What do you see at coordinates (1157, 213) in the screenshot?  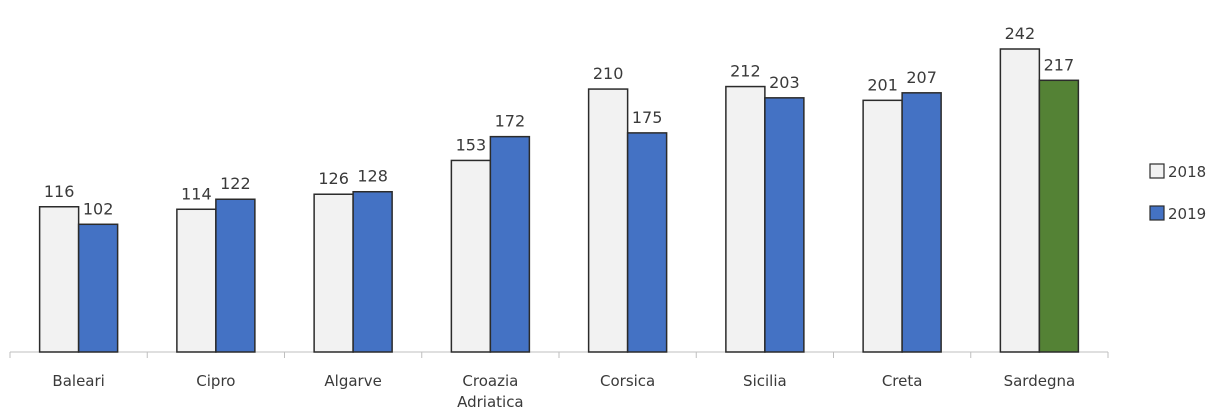 I see `legend-swatch-2019` at bounding box center [1157, 213].